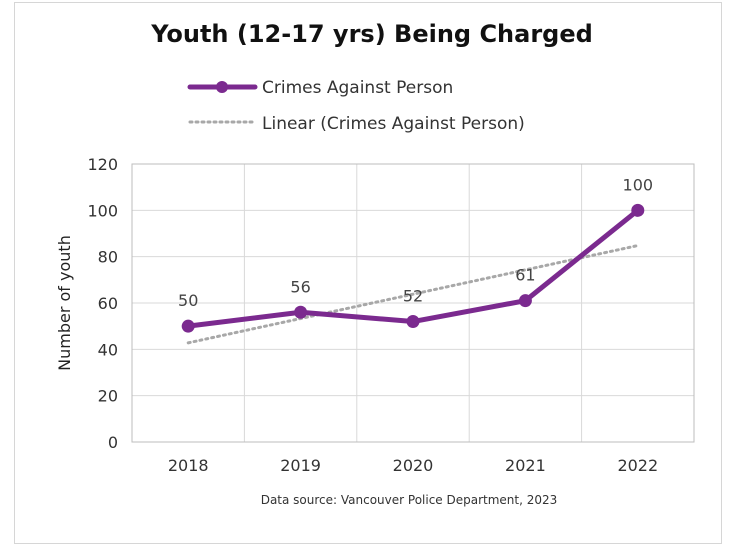  Describe the element at coordinates (300, 465) in the screenshot. I see `x-tick-label: 2019` at that location.